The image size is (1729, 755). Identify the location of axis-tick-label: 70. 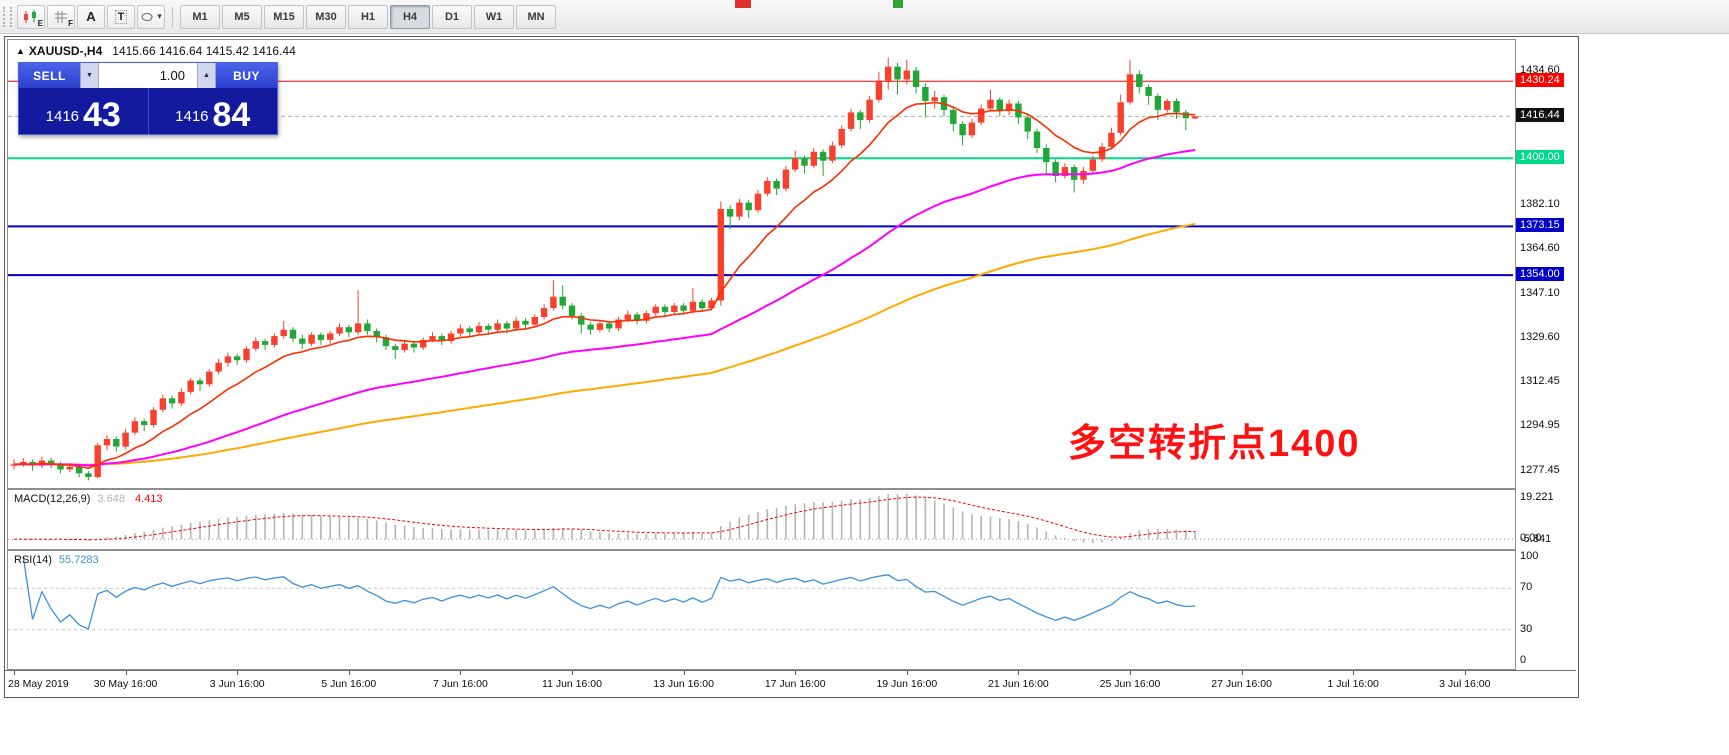
(1526, 587).